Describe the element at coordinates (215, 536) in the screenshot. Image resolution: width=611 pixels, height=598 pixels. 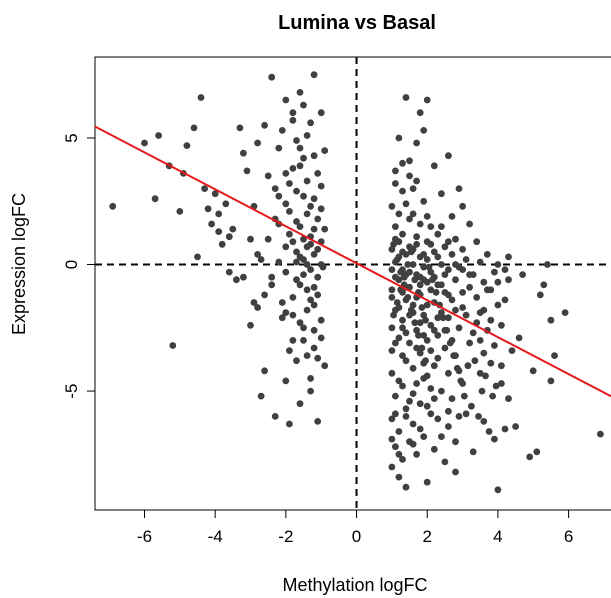
I see `x-tick-label: -4` at that location.